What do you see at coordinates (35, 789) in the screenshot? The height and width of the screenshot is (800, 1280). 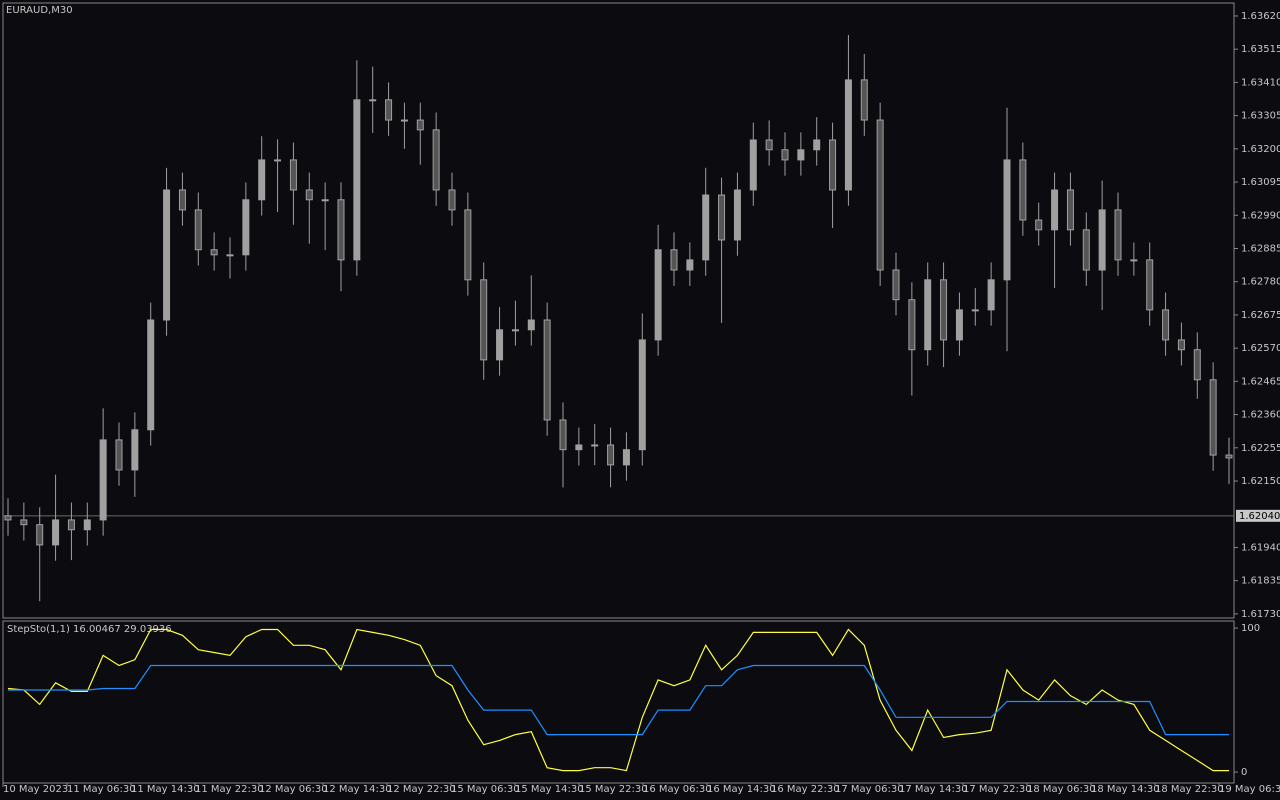 I see `x-tick-label: 10 May 2023` at bounding box center [35, 789].